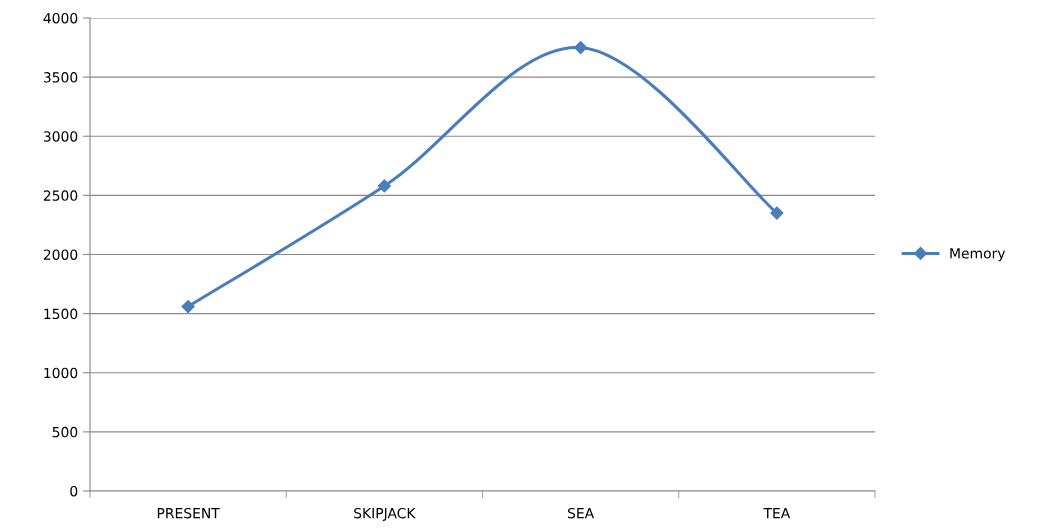 Image resolution: width=1059 pixels, height=532 pixels. Describe the element at coordinates (385, 514) in the screenshot. I see `x-tick-label: SKIPJACK` at that location.